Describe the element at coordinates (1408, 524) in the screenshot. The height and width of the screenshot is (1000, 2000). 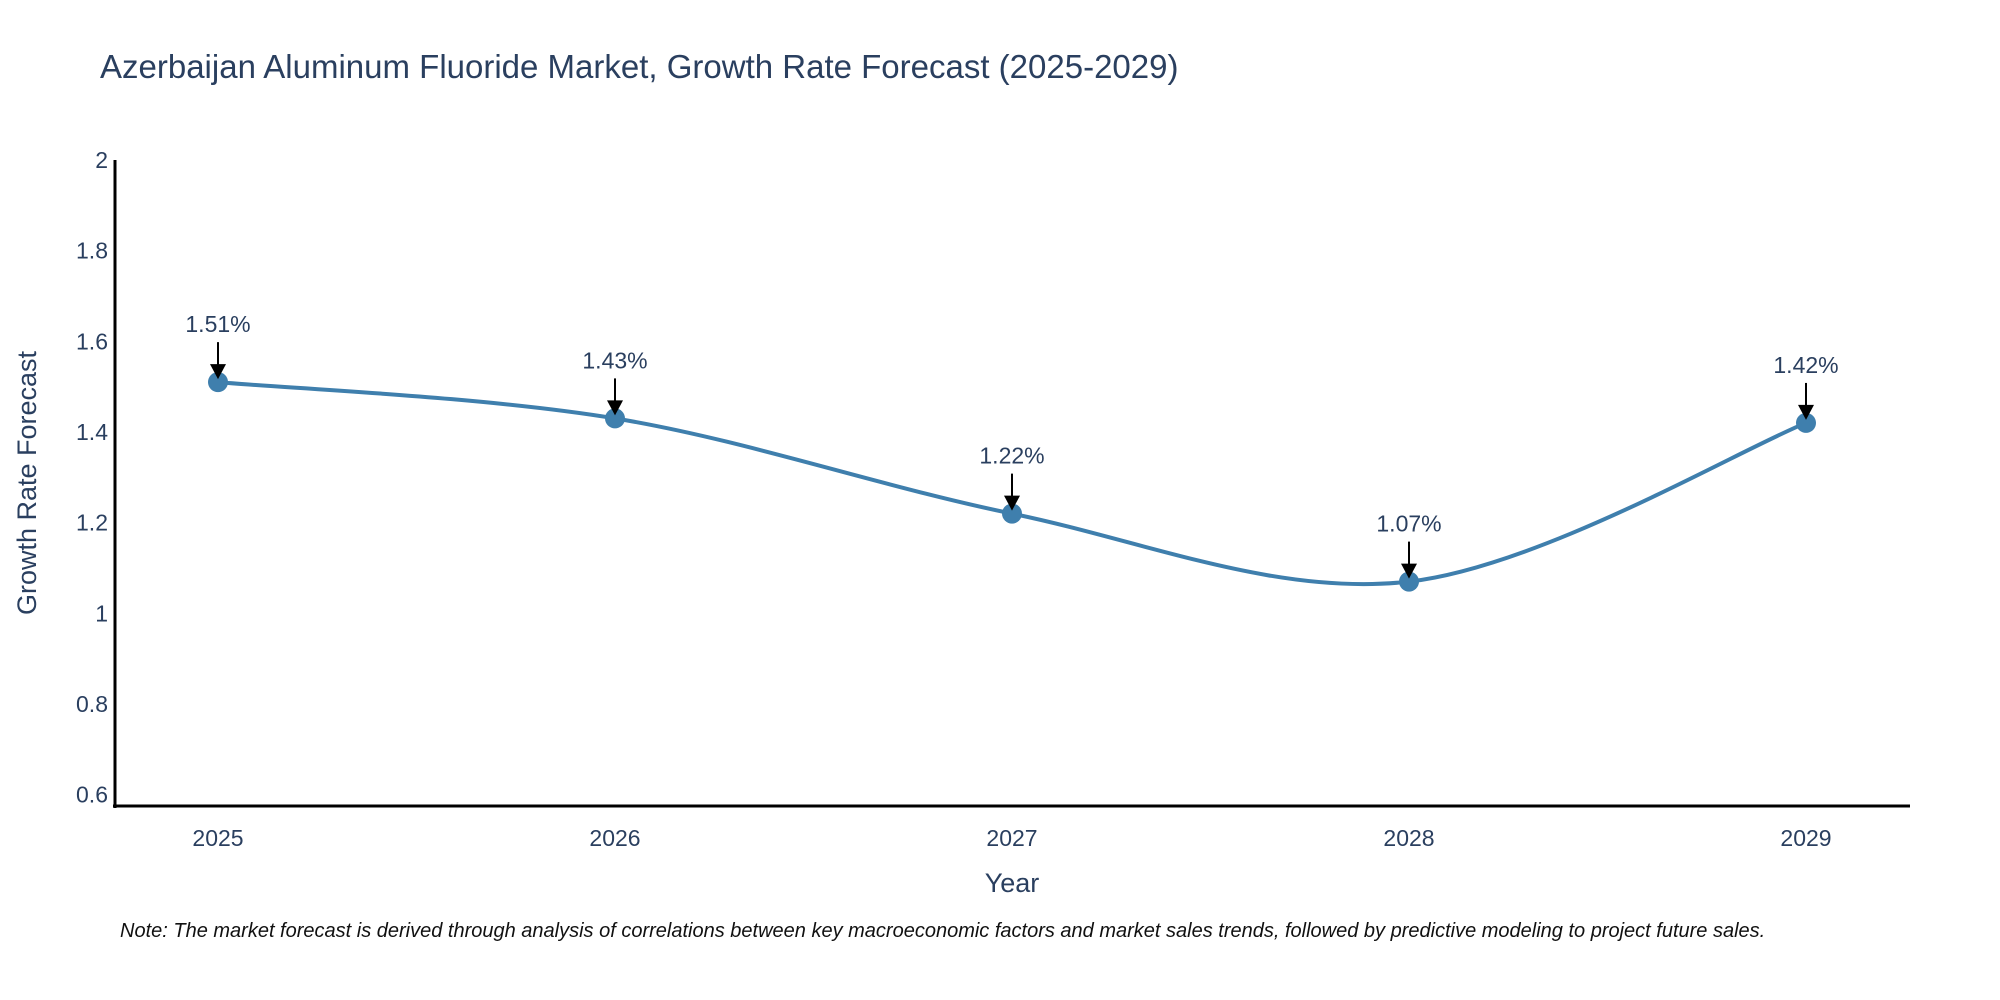
I see `data-label: 1.07%` at that location.